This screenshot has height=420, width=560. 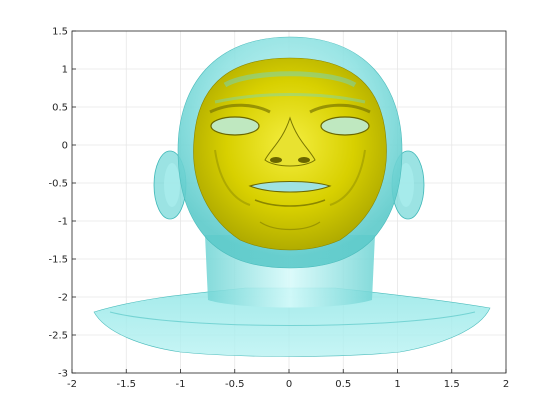 What do you see at coordinates (343, 384) in the screenshot?
I see `x-tick-label: 0.5` at bounding box center [343, 384].